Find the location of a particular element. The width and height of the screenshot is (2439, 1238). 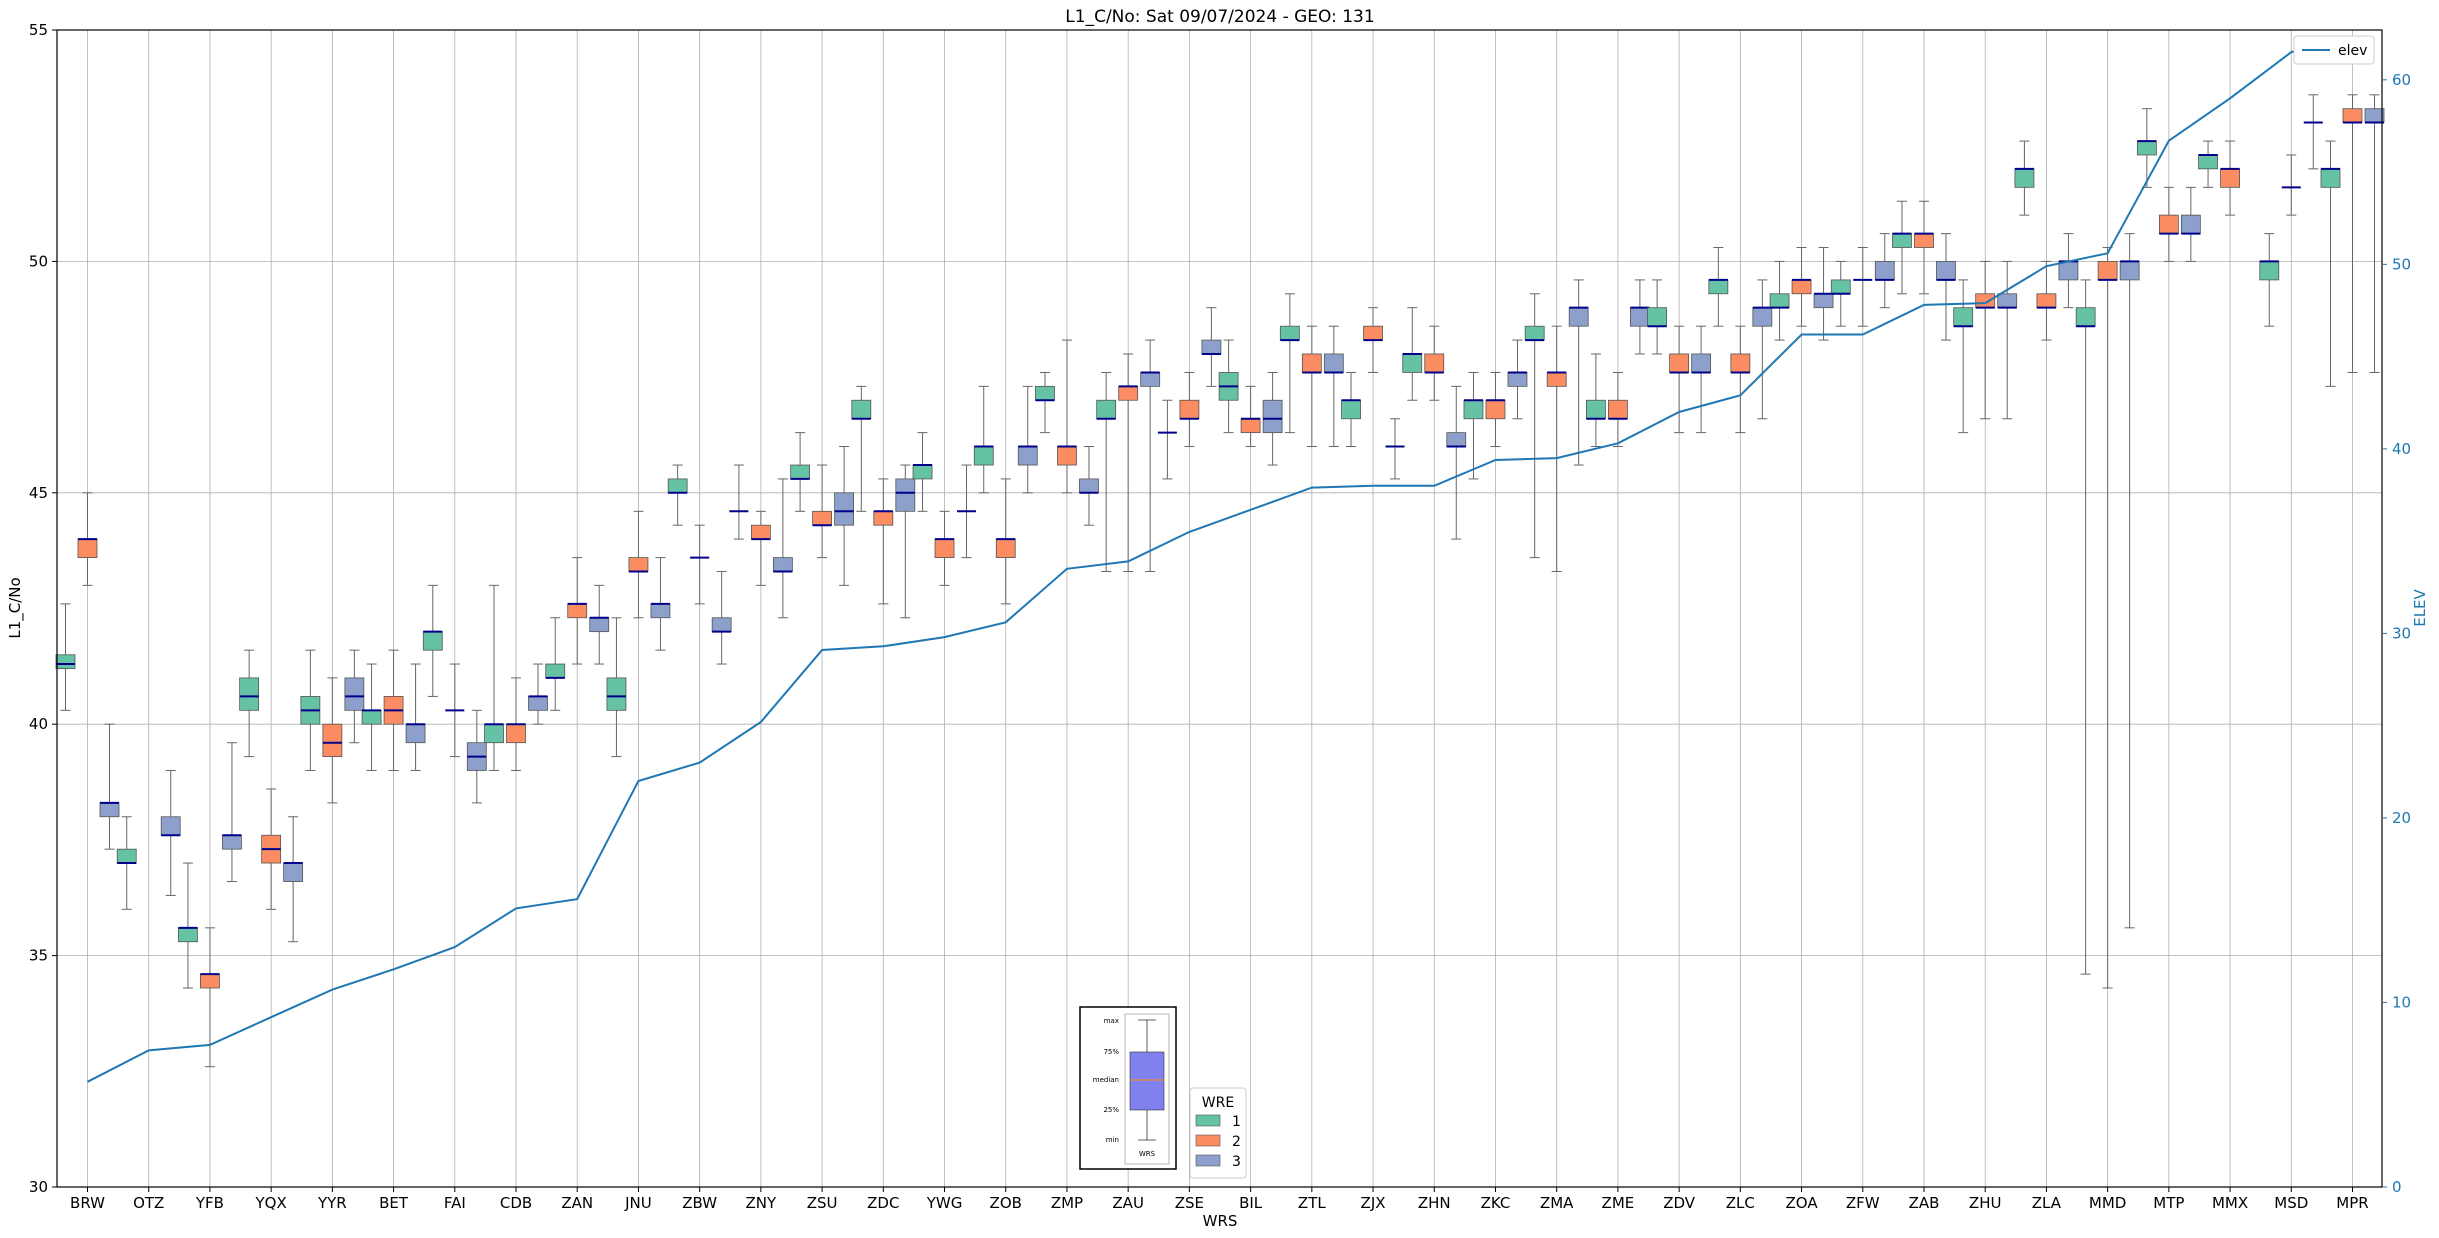

box-MPR-wre2 is located at coordinates (2352, 233).